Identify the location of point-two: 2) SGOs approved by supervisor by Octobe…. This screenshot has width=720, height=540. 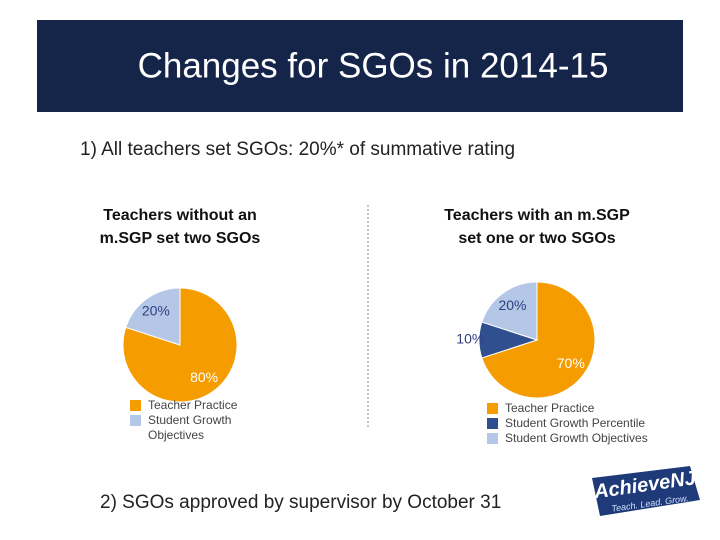
(300, 502).